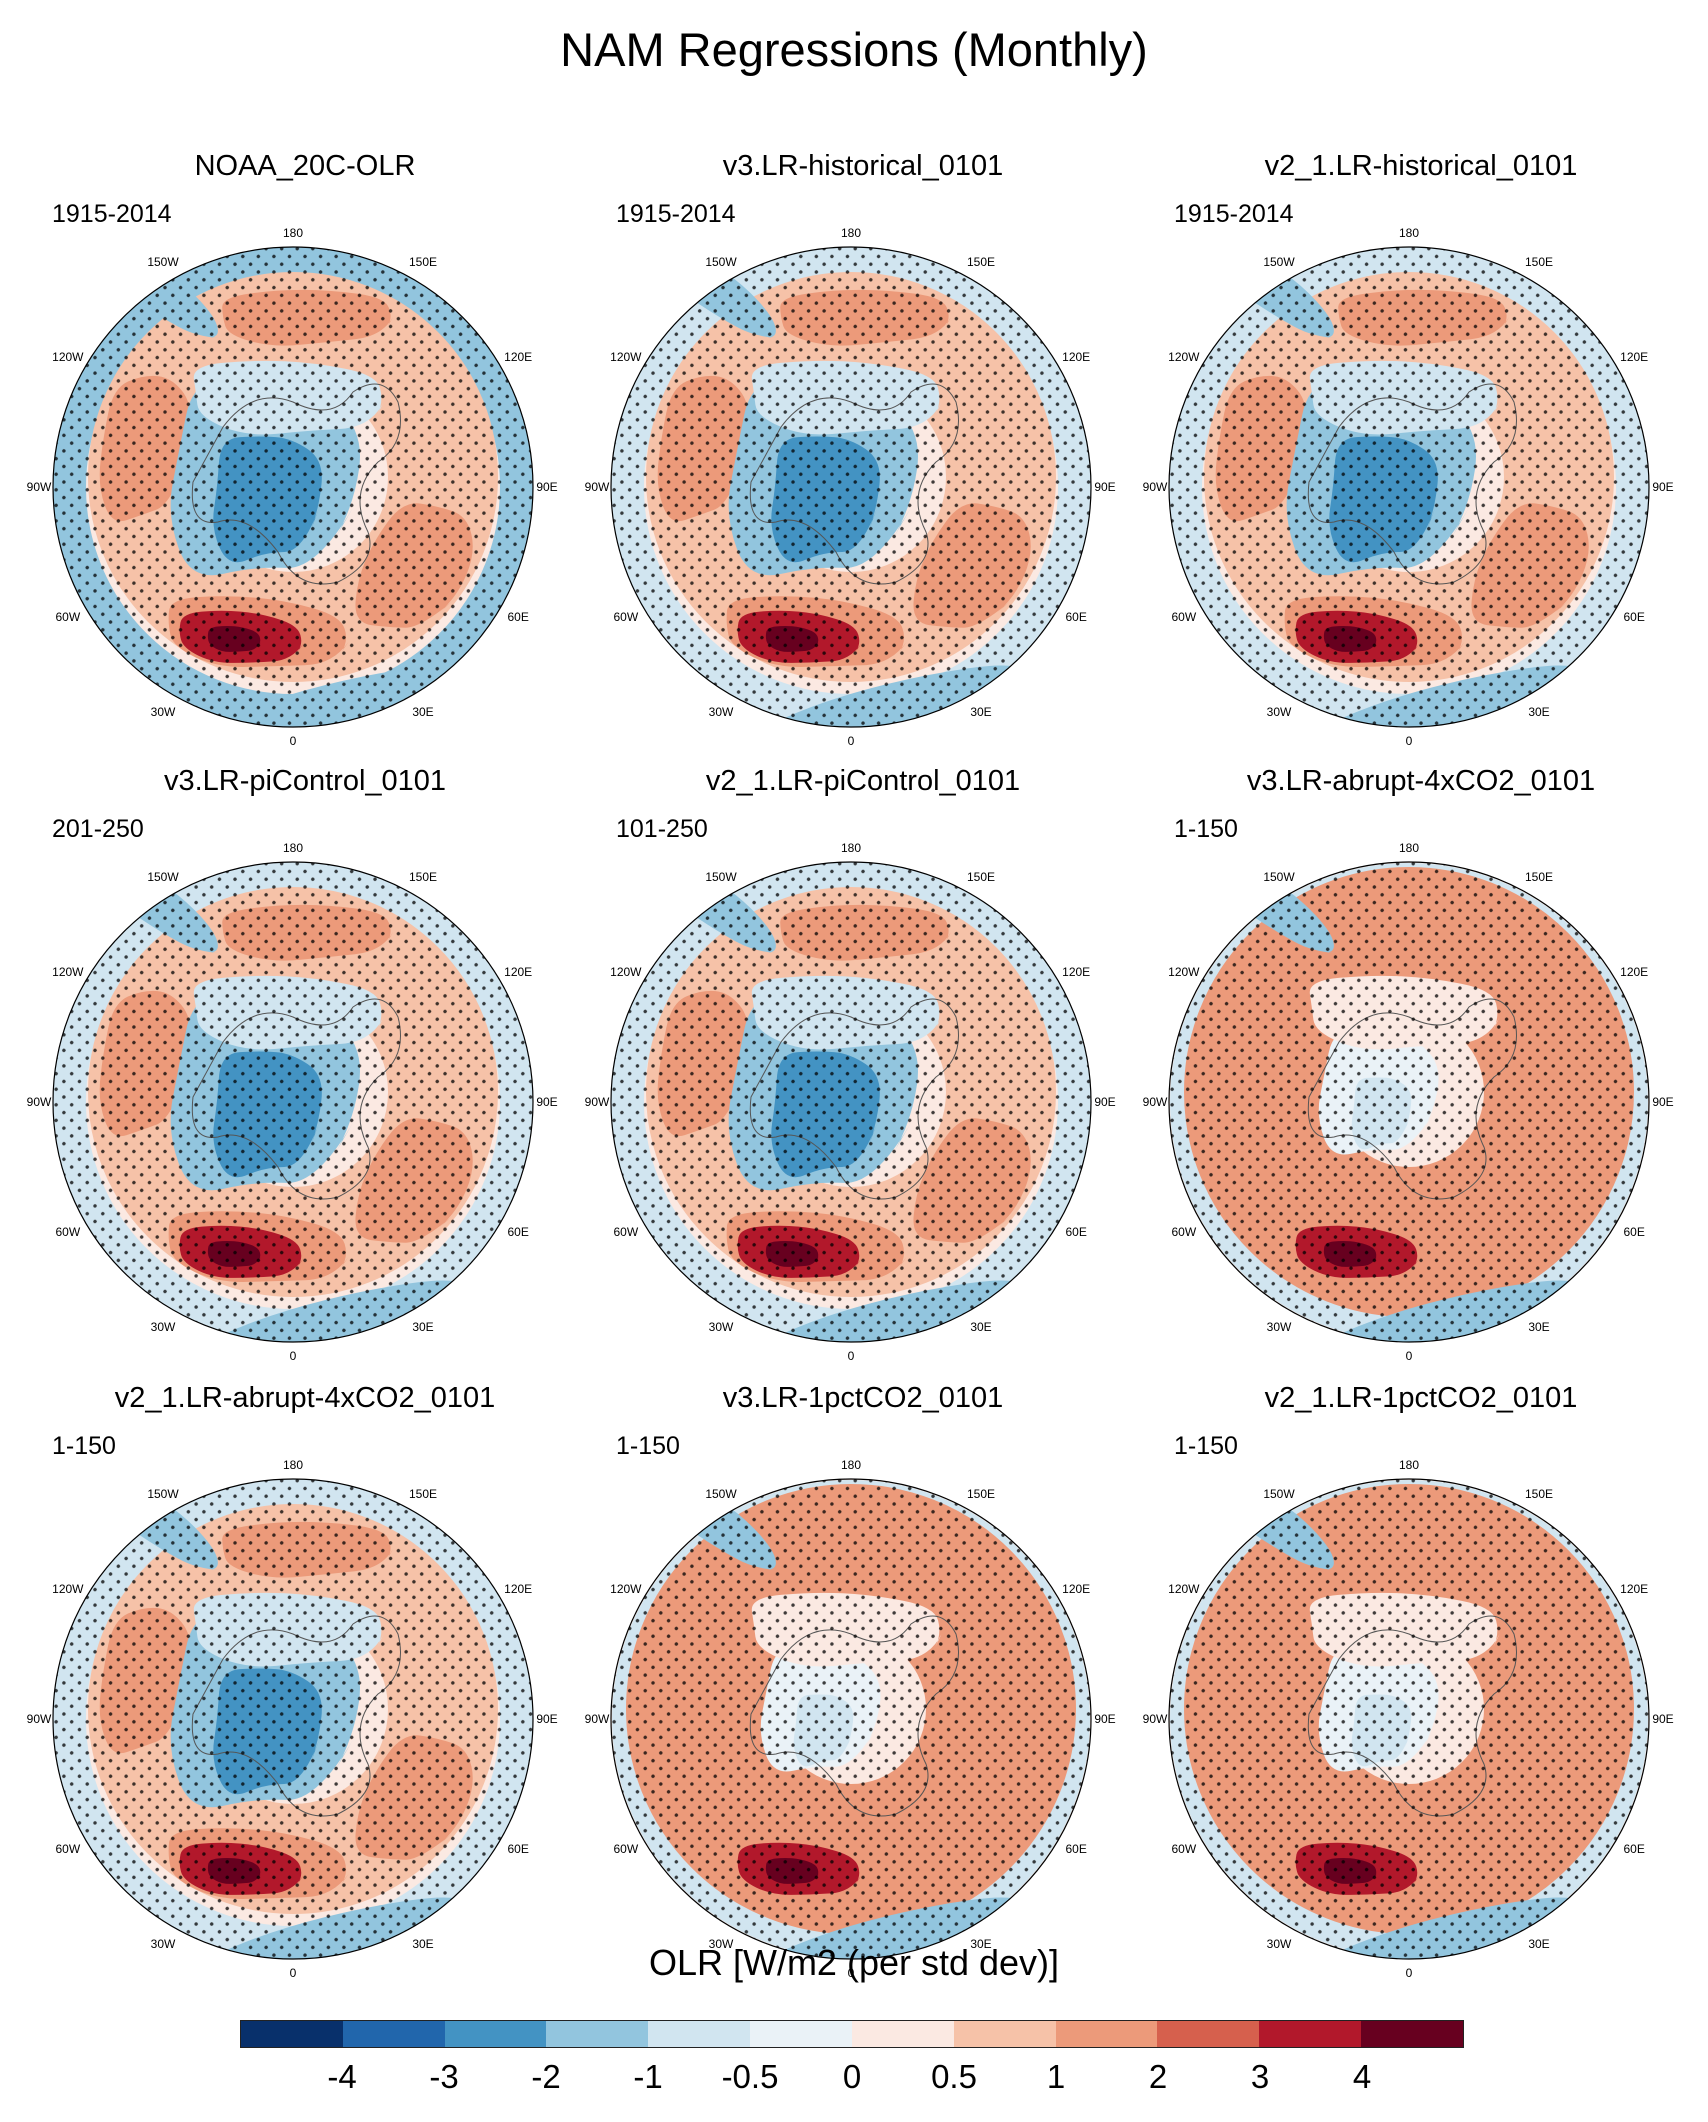  I want to click on colorbar-tick: 4, so click(1362, 2076).